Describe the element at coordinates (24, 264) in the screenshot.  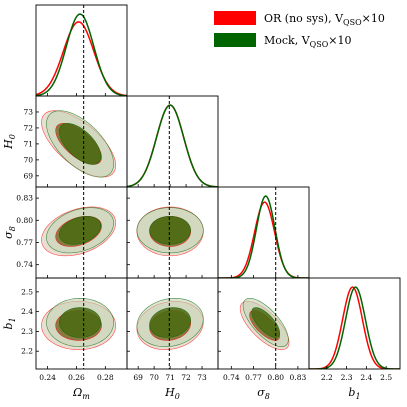
I see `y-tick-label-sigma8: 0.74` at that location.